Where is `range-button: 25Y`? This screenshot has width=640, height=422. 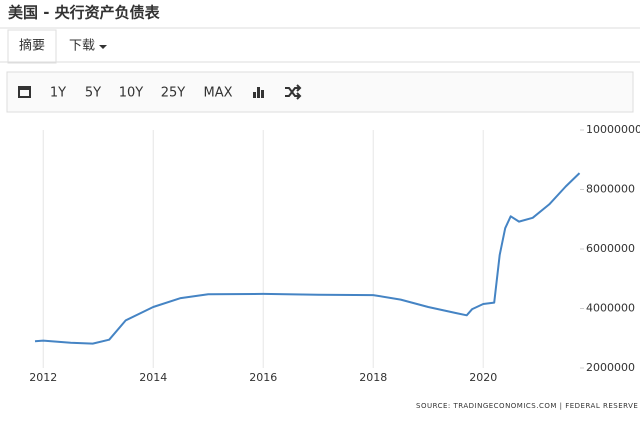
range-button: 25Y is located at coordinates (173, 93).